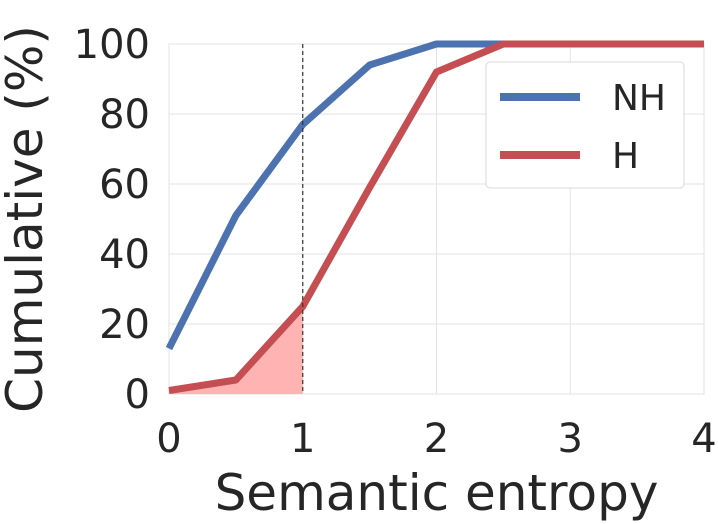 This screenshot has width=718, height=524. Describe the element at coordinates (570, 439) in the screenshot. I see `x-tick-label: 3` at that location.